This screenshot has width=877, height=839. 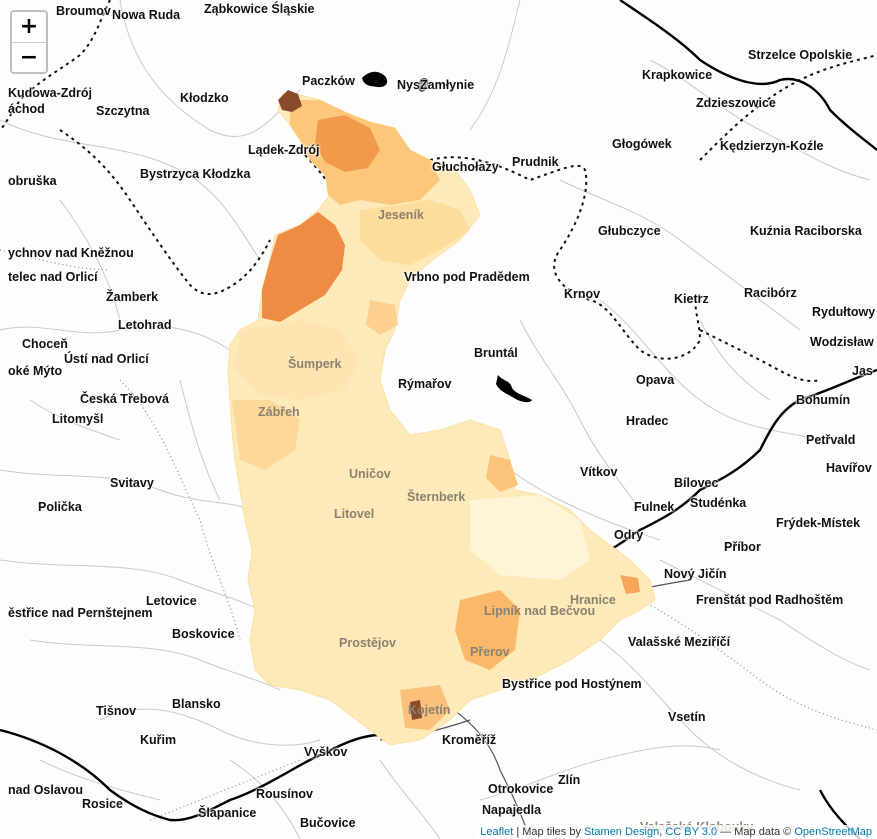 What do you see at coordinates (572, 684) in the screenshot?
I see `place-label: Bystřice pod Hostýnem` at bounding box center [572, 684].